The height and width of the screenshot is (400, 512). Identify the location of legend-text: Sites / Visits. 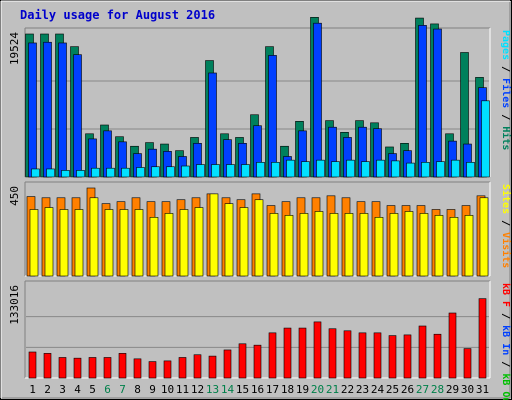
(506, 226).